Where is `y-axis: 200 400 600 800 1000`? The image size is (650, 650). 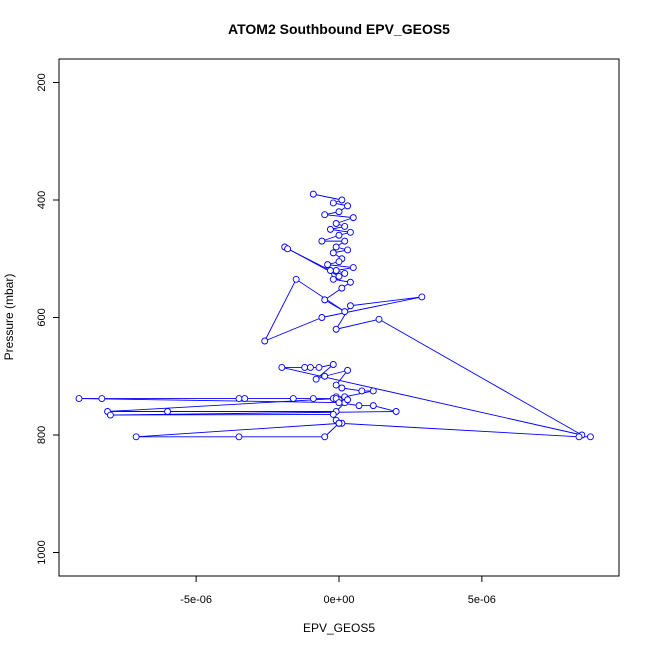
y-axis: 200 400 600 800 1000 is located at coordinates (47, 319).